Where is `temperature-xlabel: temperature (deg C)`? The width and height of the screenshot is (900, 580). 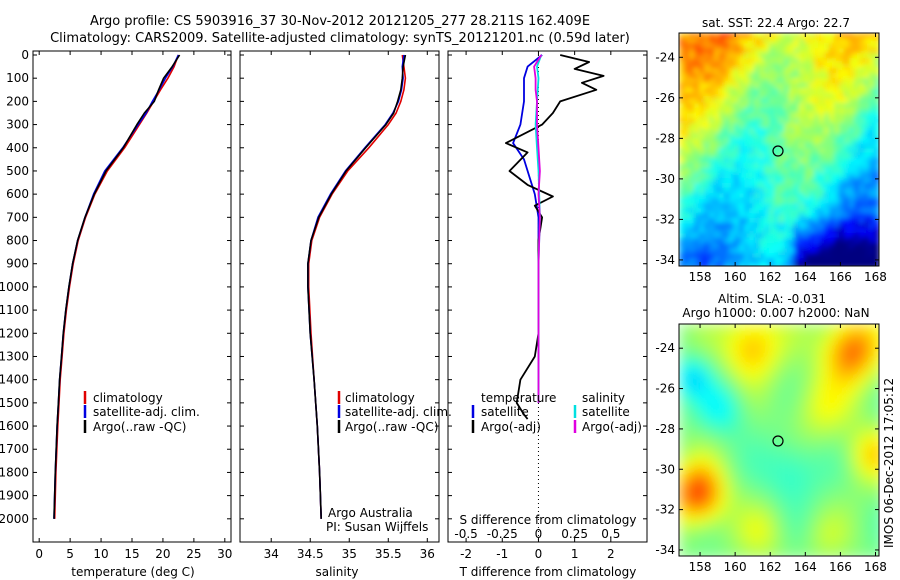 temperature-xlabel: temperature (deg C) is located at coordinates (132, 572).